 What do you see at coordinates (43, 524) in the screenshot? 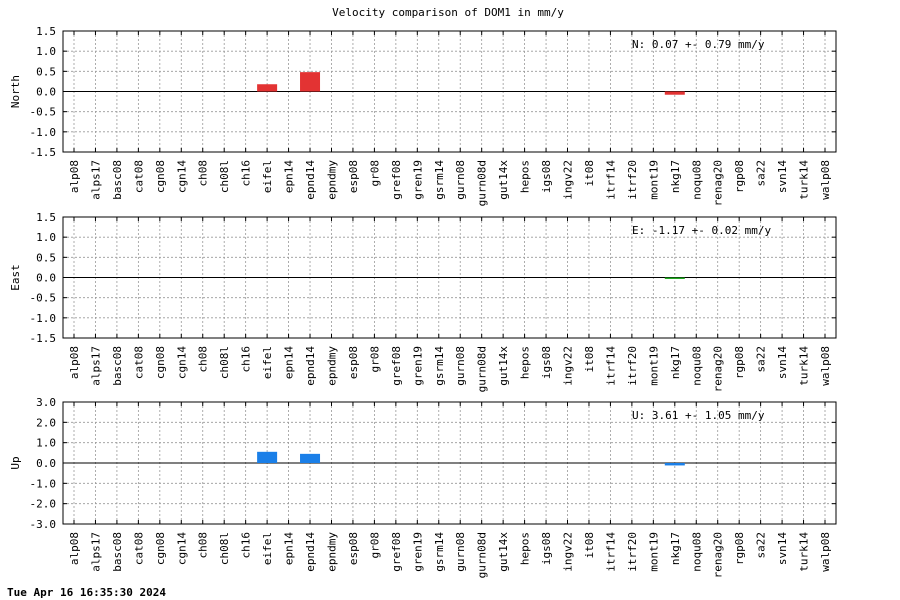
I see `y-tick-label: -3.0` at bounding box center [43, 524].